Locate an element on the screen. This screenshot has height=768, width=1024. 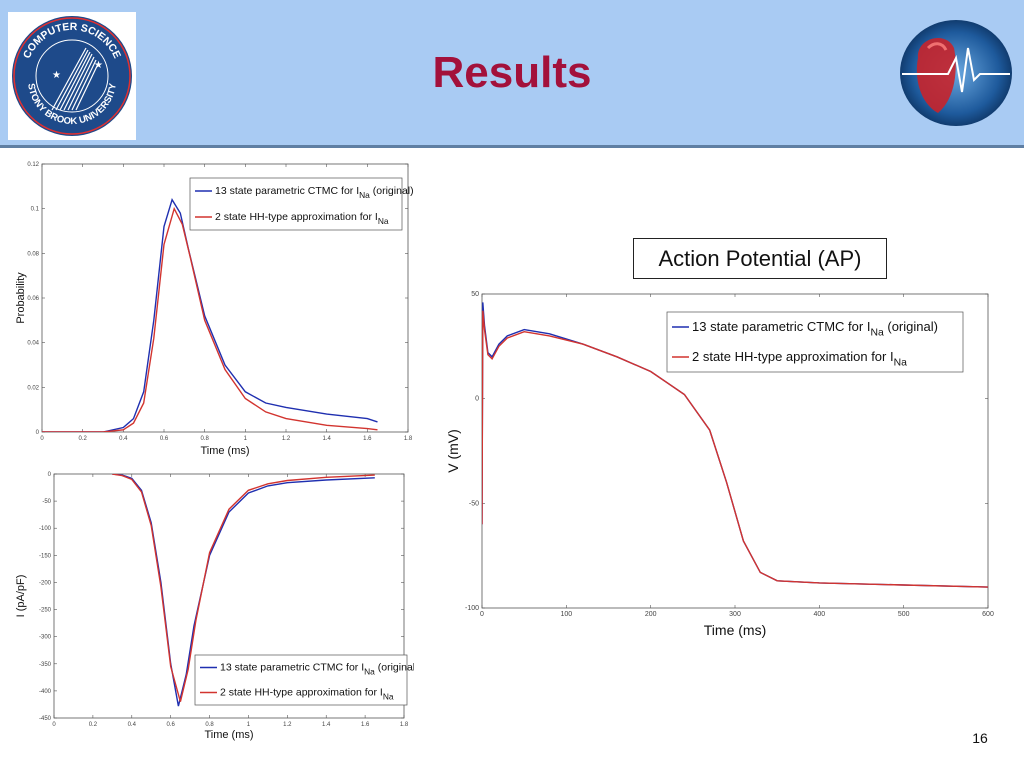
y-tick-label: -400 is located at coordinates (45, 692).